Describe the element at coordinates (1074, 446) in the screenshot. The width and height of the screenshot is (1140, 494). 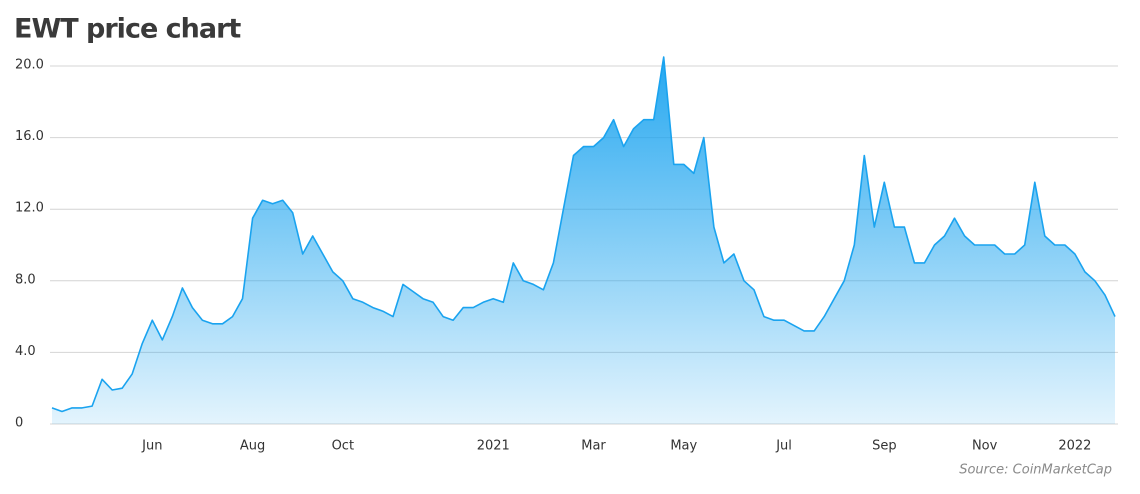
I see `x-tick-label: 2022` at that location.